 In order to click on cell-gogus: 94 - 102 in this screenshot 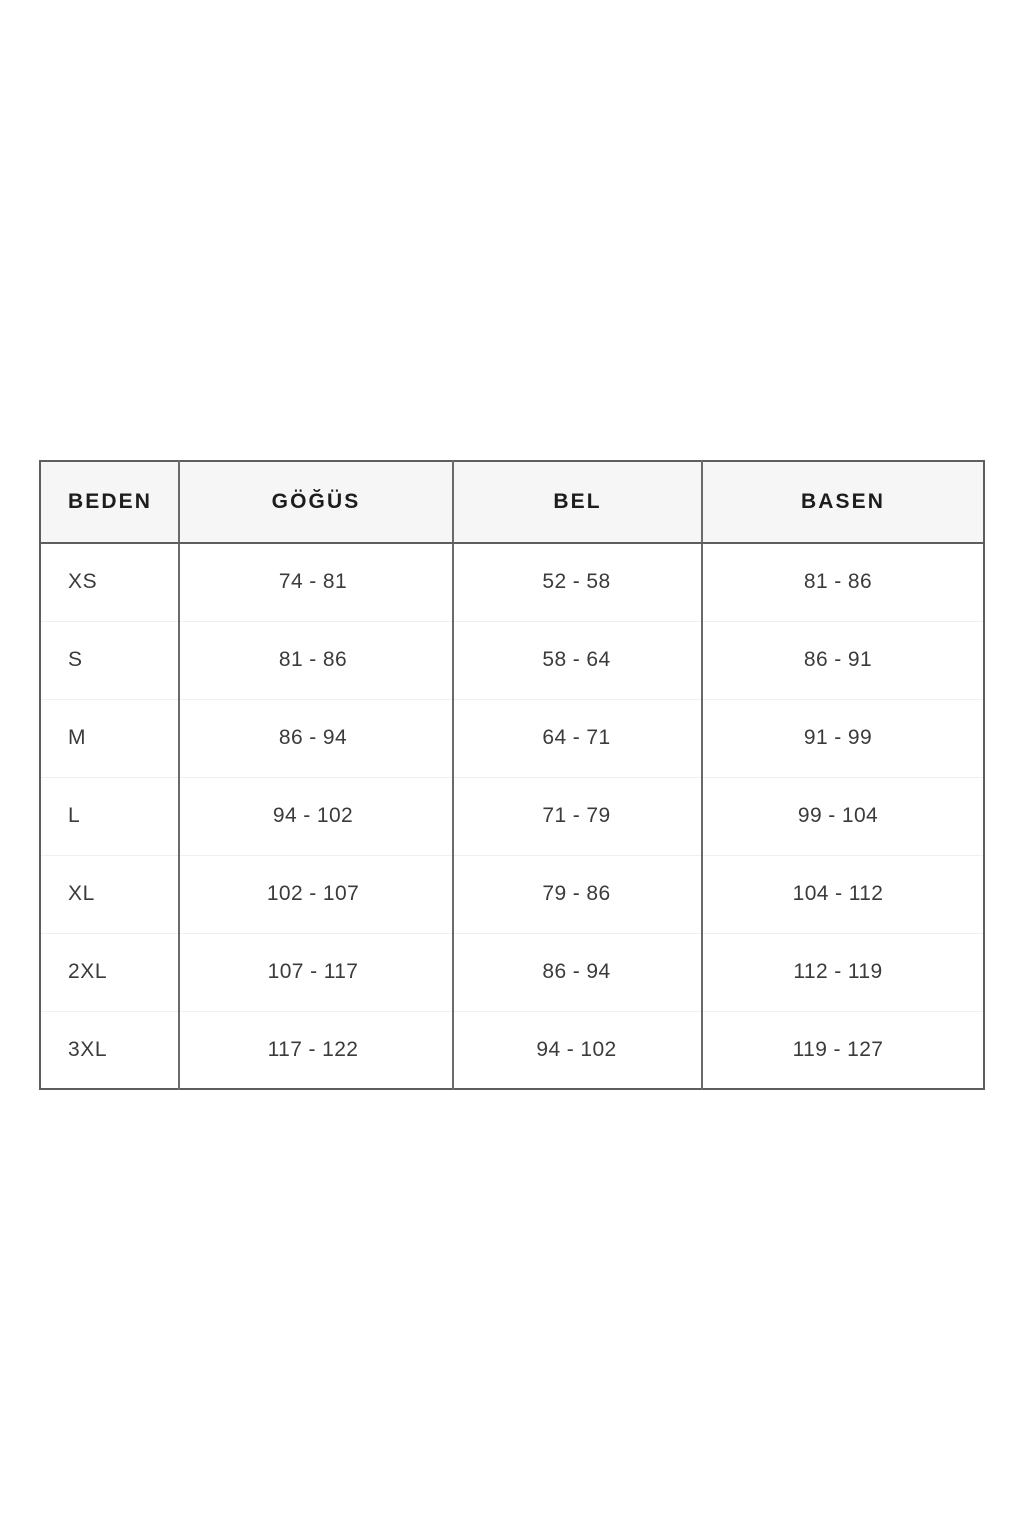, I will do `click(316, 816)`.